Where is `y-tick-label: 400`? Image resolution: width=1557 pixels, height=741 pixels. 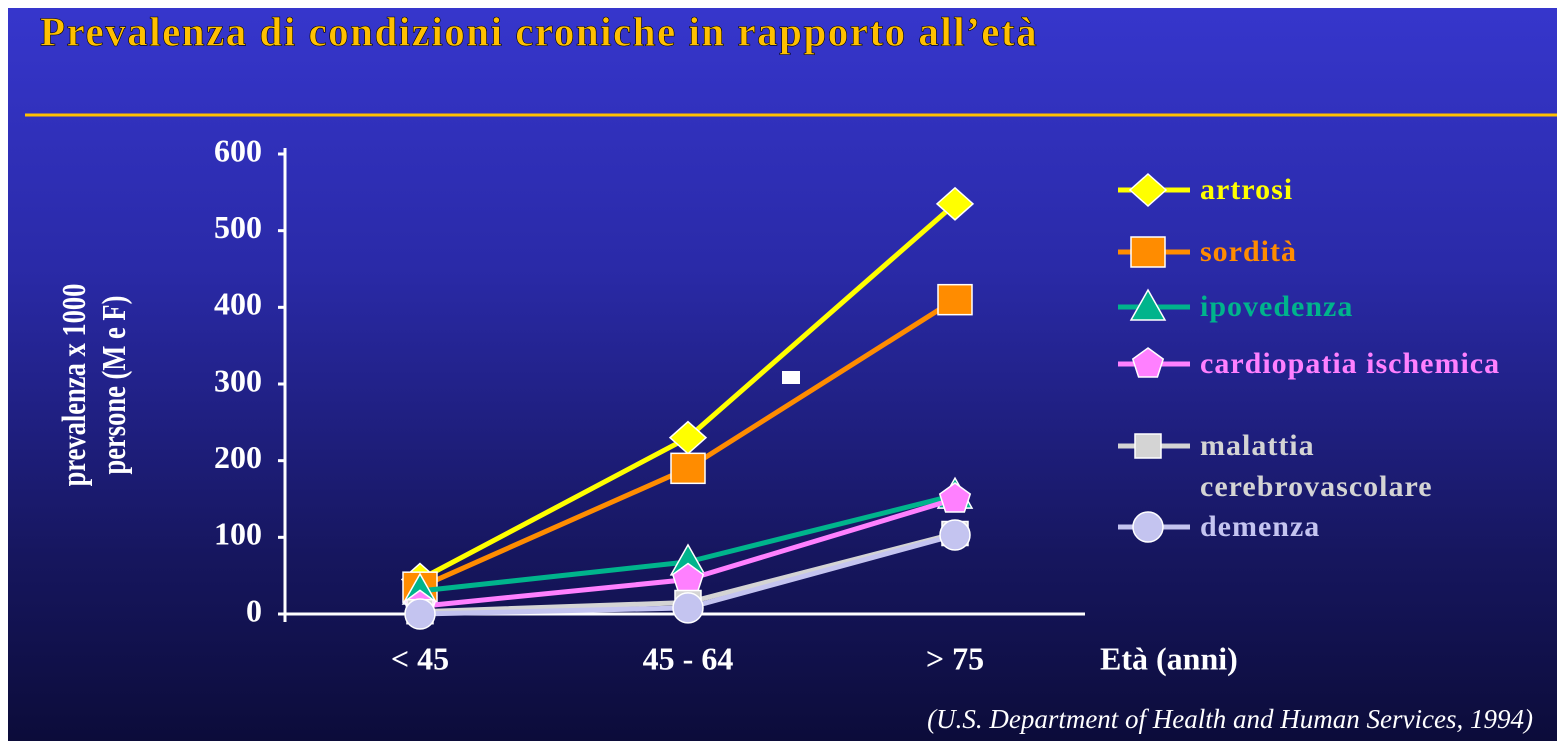 y-tick-label: 400 is located at coordinates (238, 304).